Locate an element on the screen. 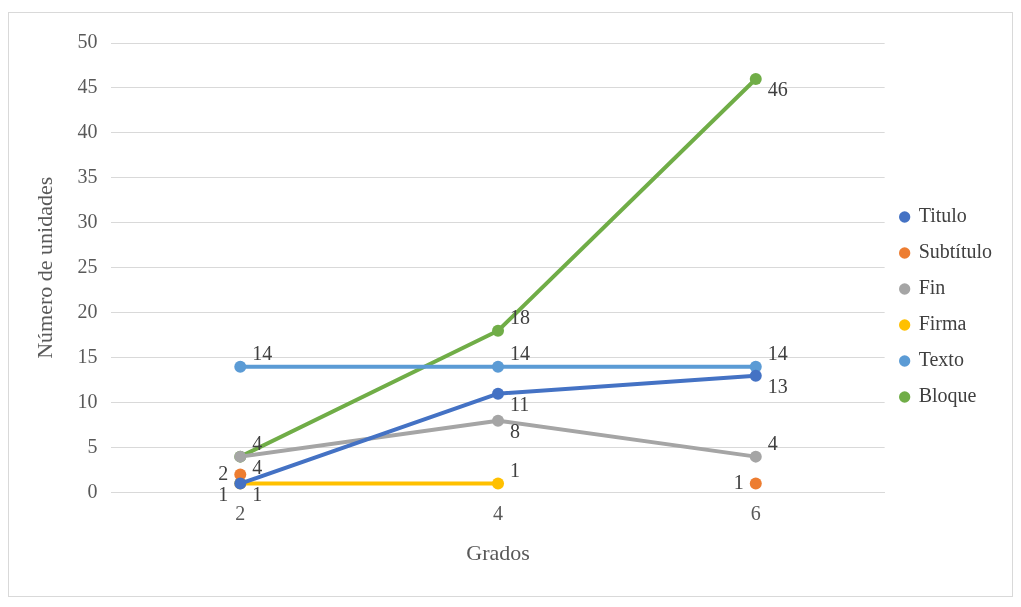 The height and width of the screenshot is (607, 1021). legend-label: Firma is located at coordinates (942, 323).